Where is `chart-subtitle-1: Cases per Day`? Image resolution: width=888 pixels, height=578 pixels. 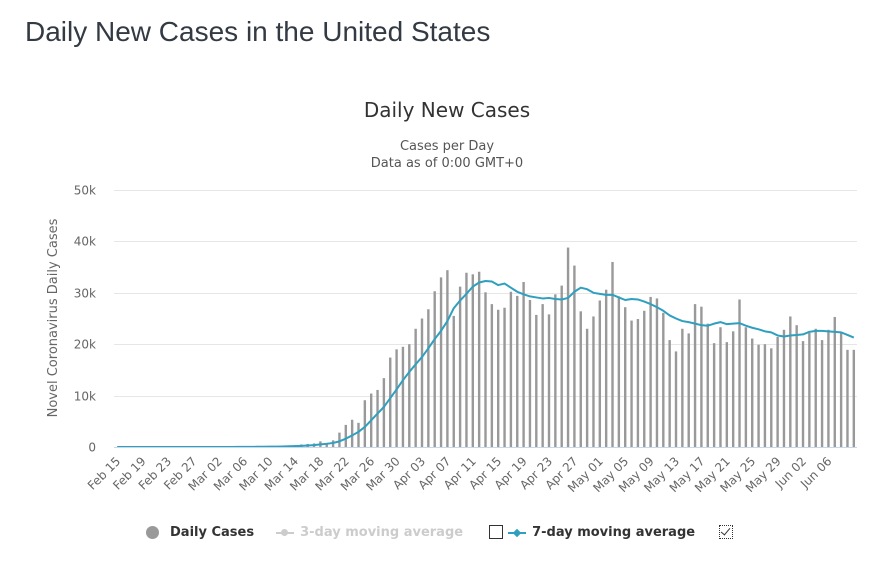 chart-subtitle-1: Cases per Day is located at coordinates (447, 146).